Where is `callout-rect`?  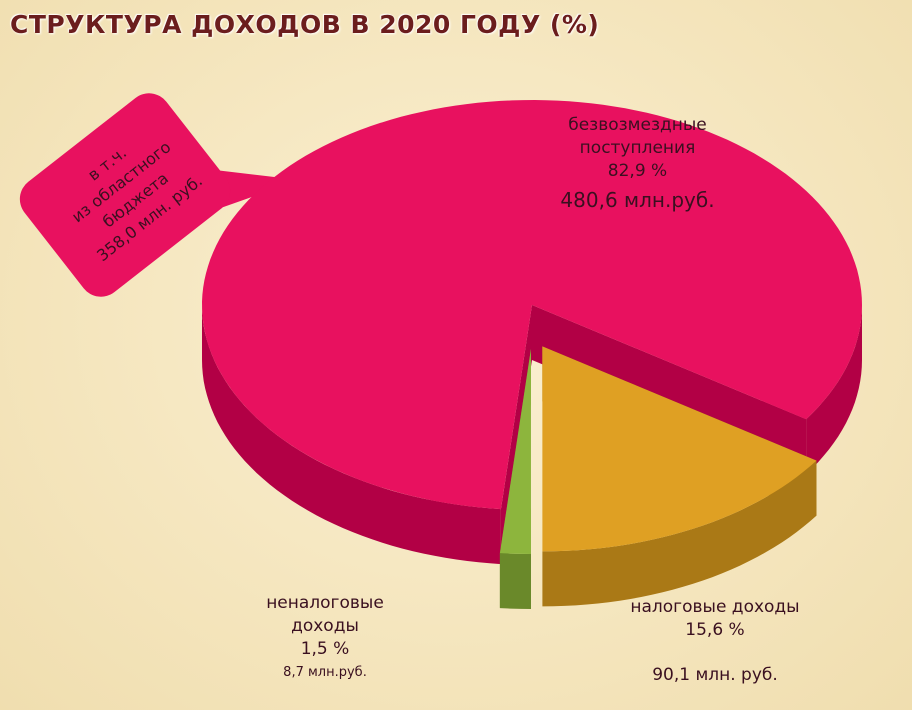
callout-rect is located at coordinates (125, 195).